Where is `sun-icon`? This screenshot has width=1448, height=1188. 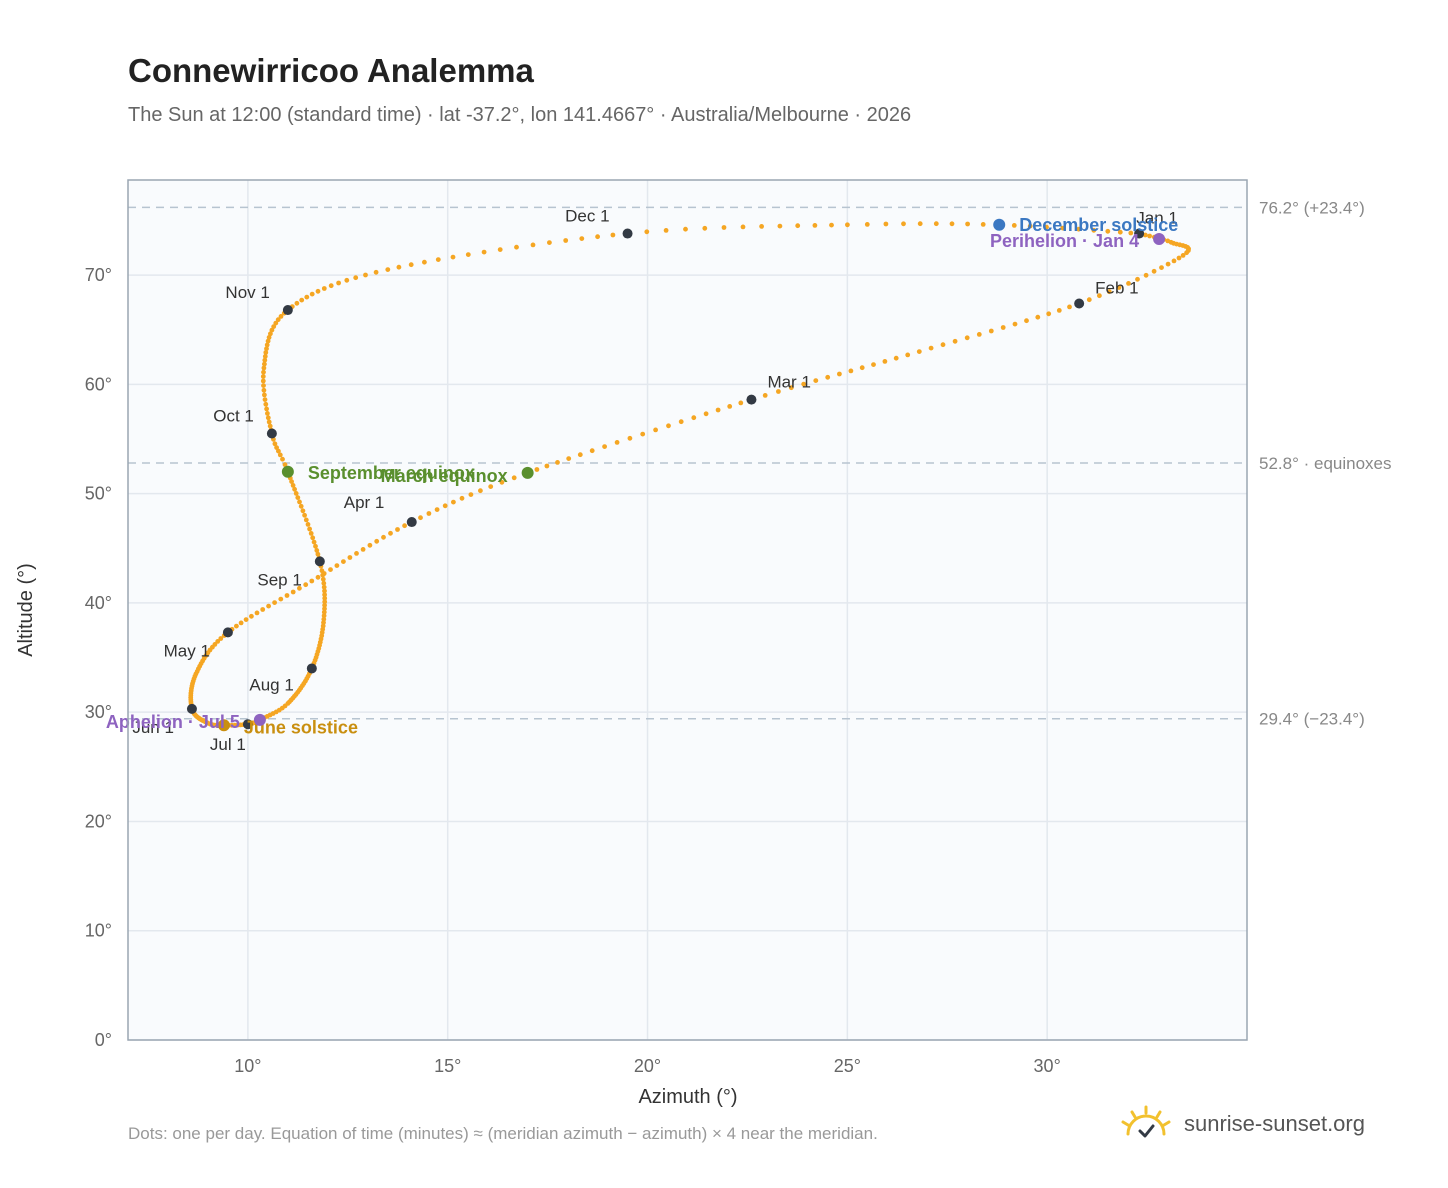
sun-icon is located at coordinates (1146, 1121).